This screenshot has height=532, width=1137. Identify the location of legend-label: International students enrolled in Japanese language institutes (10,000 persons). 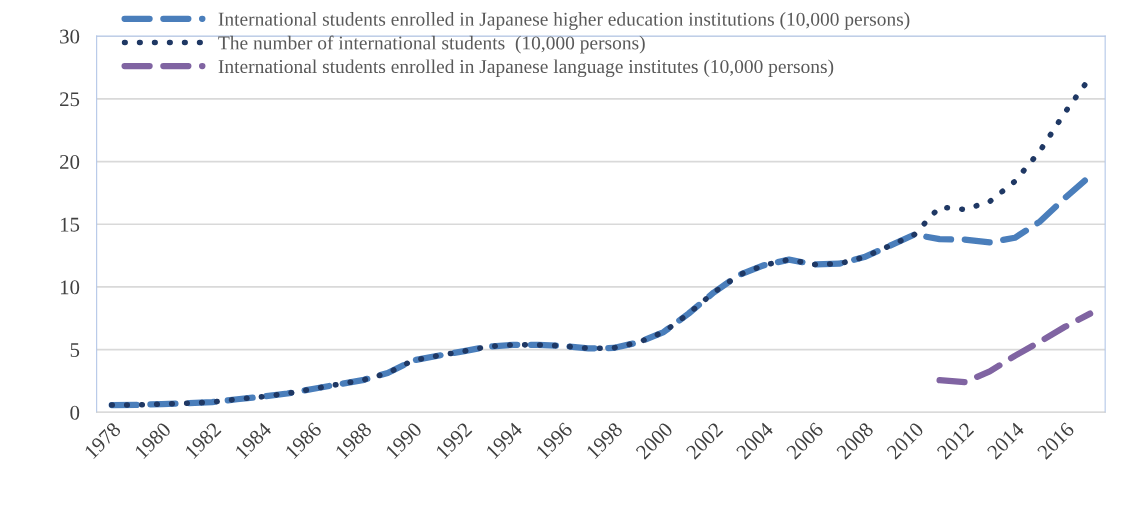
(526, 68).